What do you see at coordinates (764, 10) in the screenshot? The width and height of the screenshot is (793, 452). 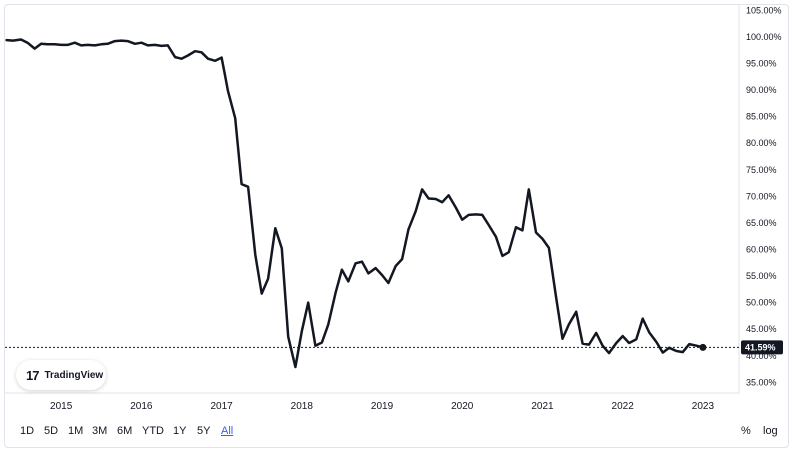 I see `y-tick-label: 105.00%` at bounding box center [764, 10].